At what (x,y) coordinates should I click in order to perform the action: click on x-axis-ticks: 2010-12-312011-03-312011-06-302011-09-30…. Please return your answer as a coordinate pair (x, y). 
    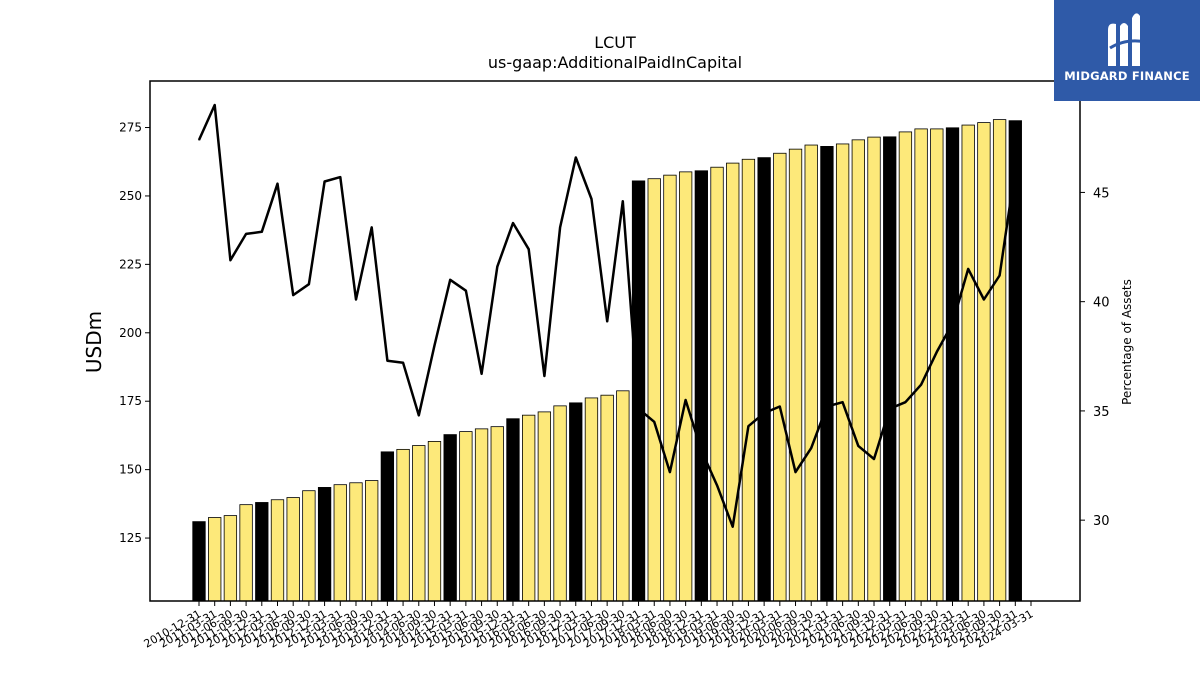
    Looking at the image, I should click on (589, 626).